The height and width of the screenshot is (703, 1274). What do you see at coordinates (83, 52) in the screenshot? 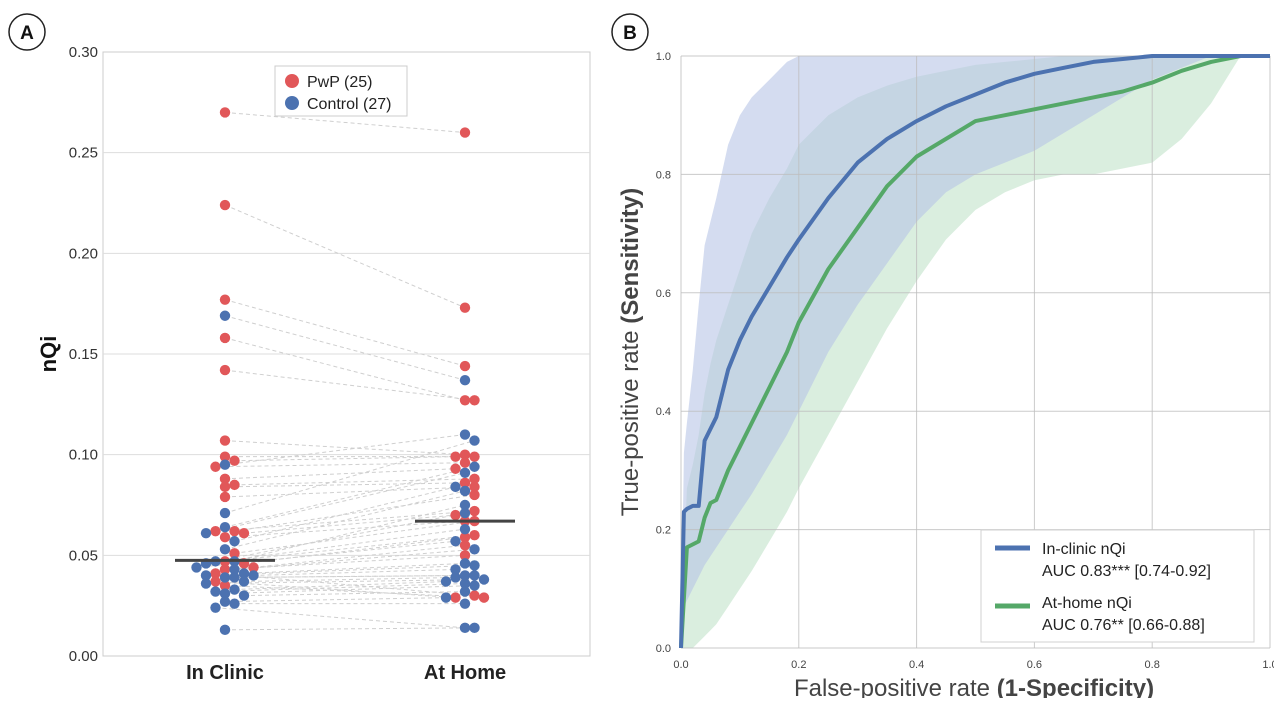
I see `panel-a-y-tick-label: 0.30` at bounding box center [83, 52].